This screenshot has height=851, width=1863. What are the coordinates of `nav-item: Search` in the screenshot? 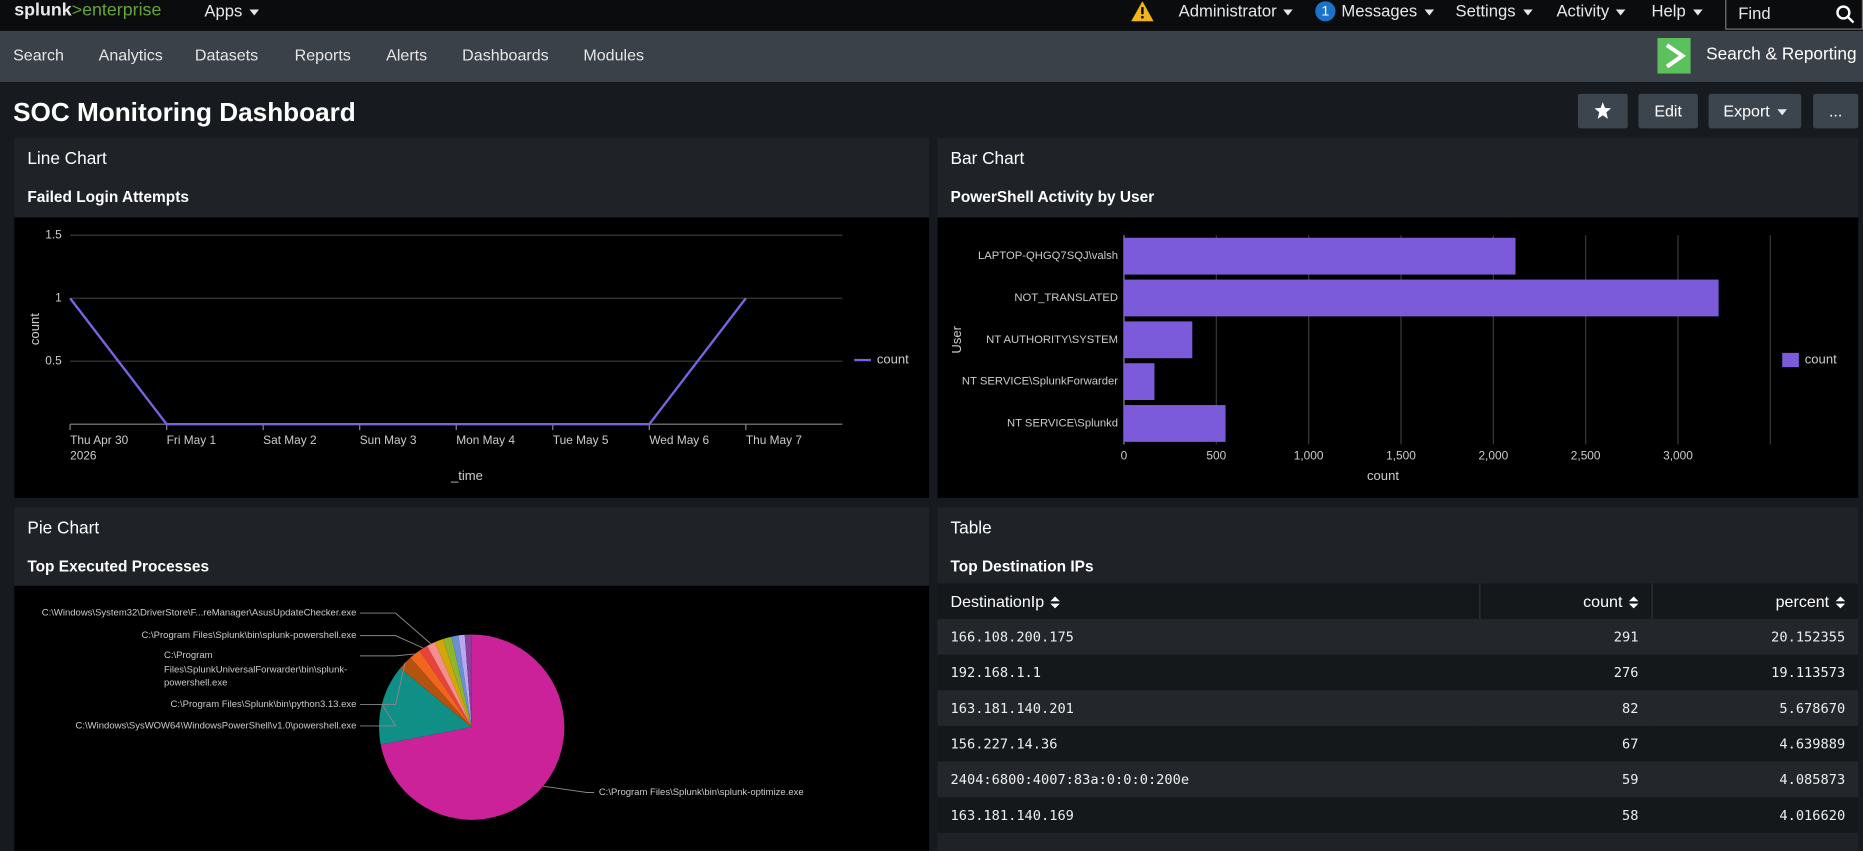 It's located at (38, 55).